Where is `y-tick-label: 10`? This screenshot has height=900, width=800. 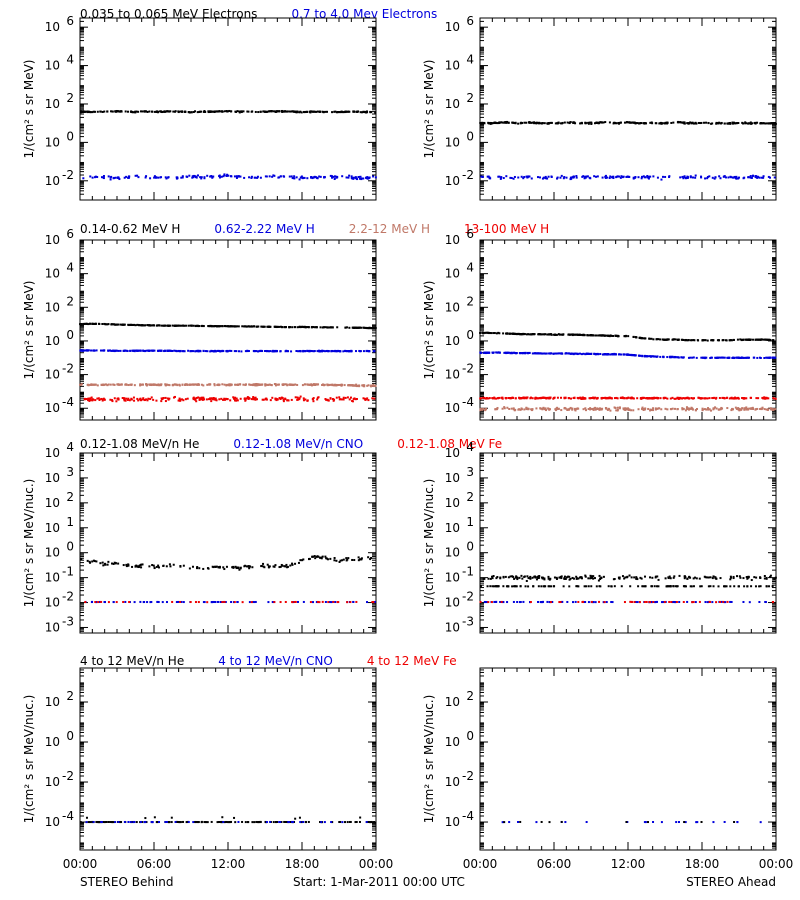
y-tick-label: 10 is located at coordinates (52, 307).